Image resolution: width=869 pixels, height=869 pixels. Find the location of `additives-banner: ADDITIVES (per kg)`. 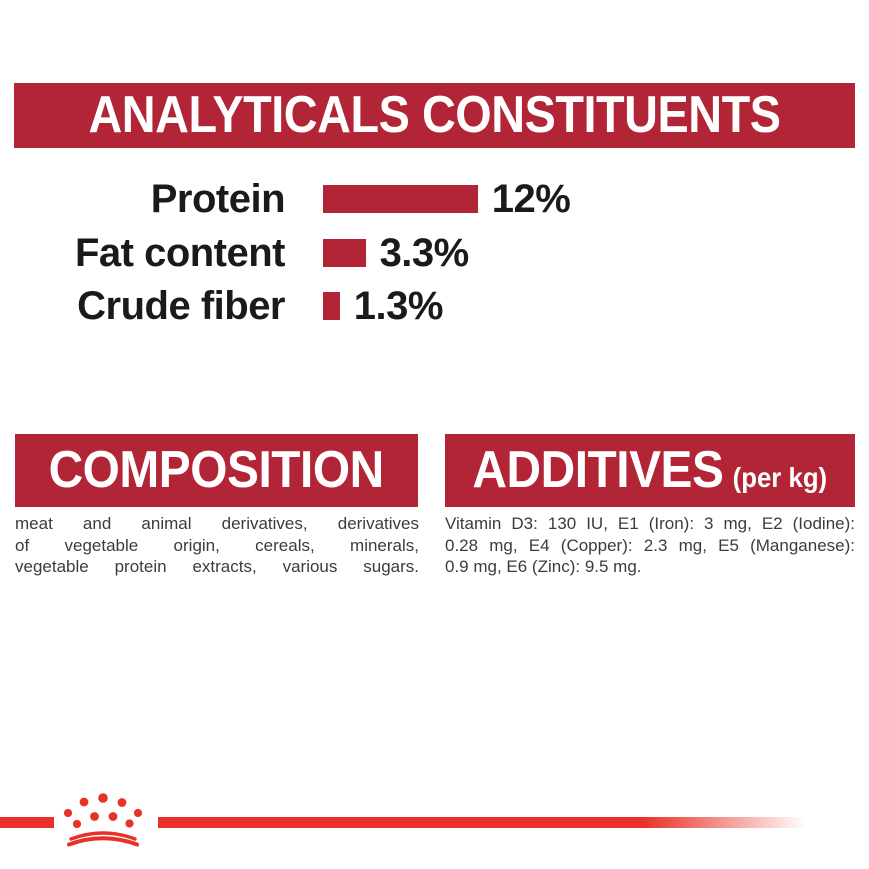

additives-banner: ADDITIVES (per kg) is located at coordinates (650, 470).